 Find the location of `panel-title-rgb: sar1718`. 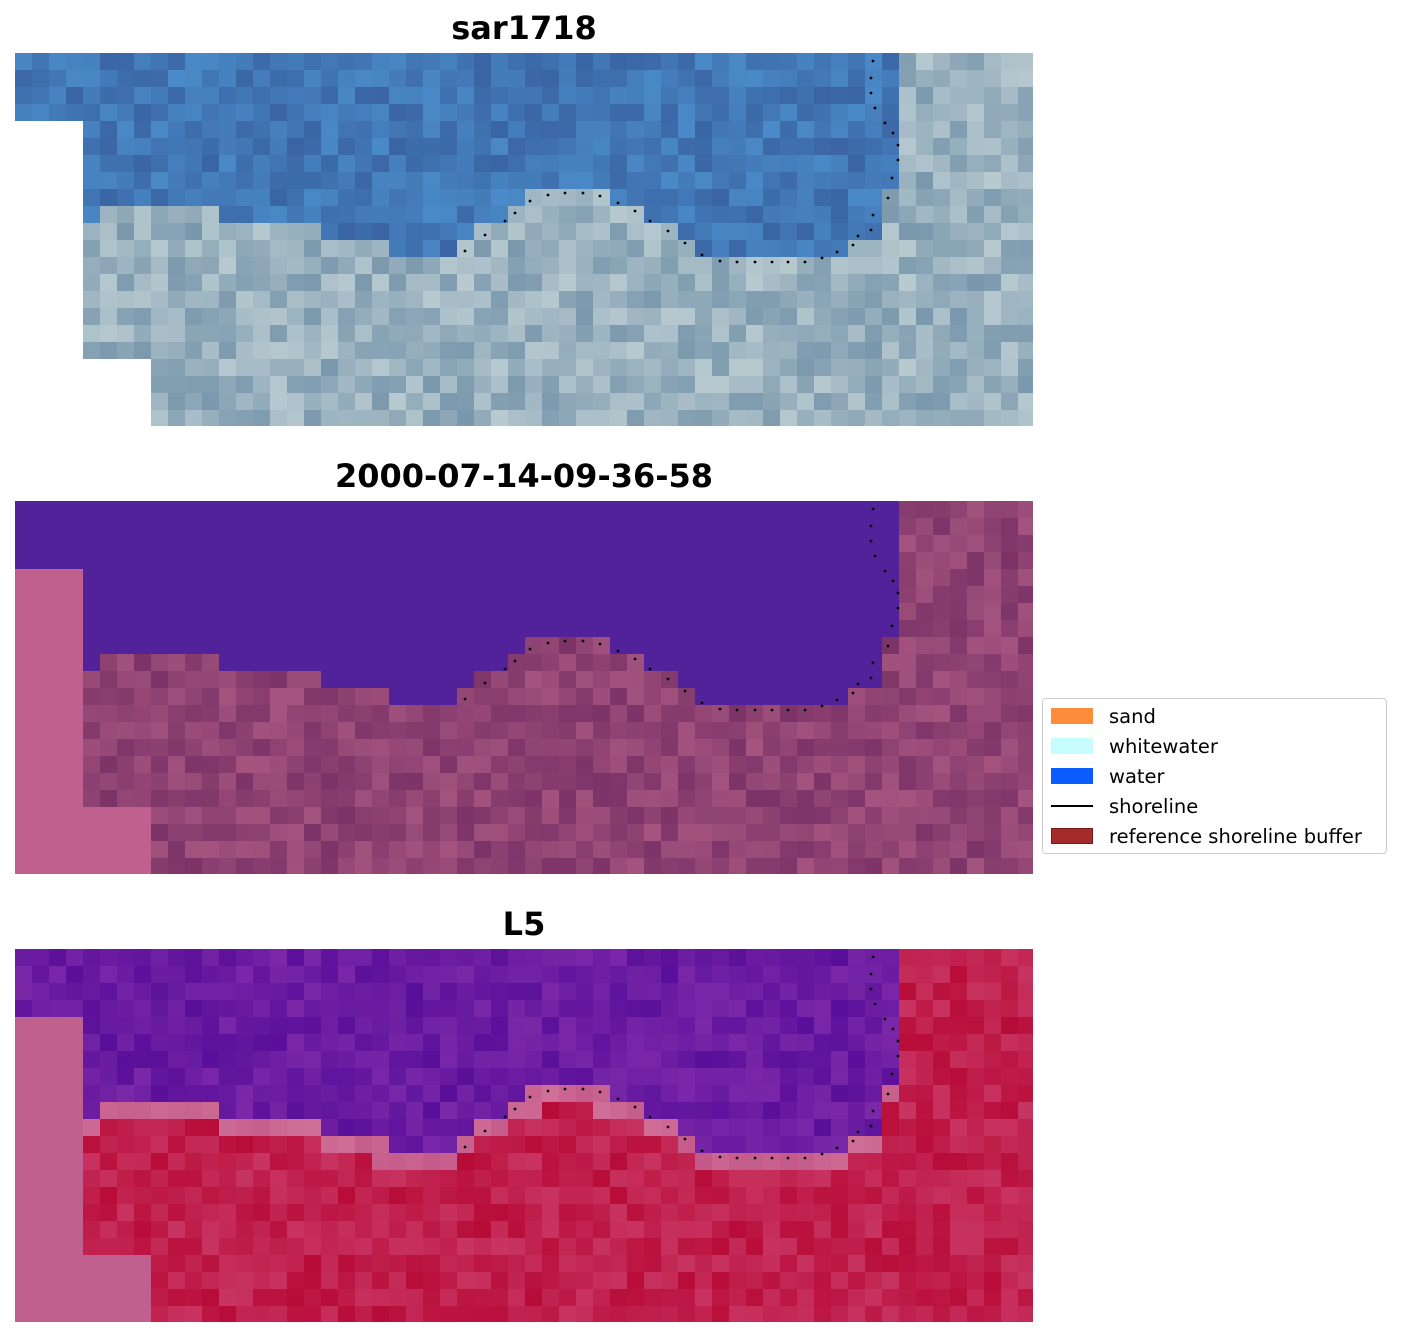

panel-title-rgb: sar1718 is located at coordinates (524, 28).